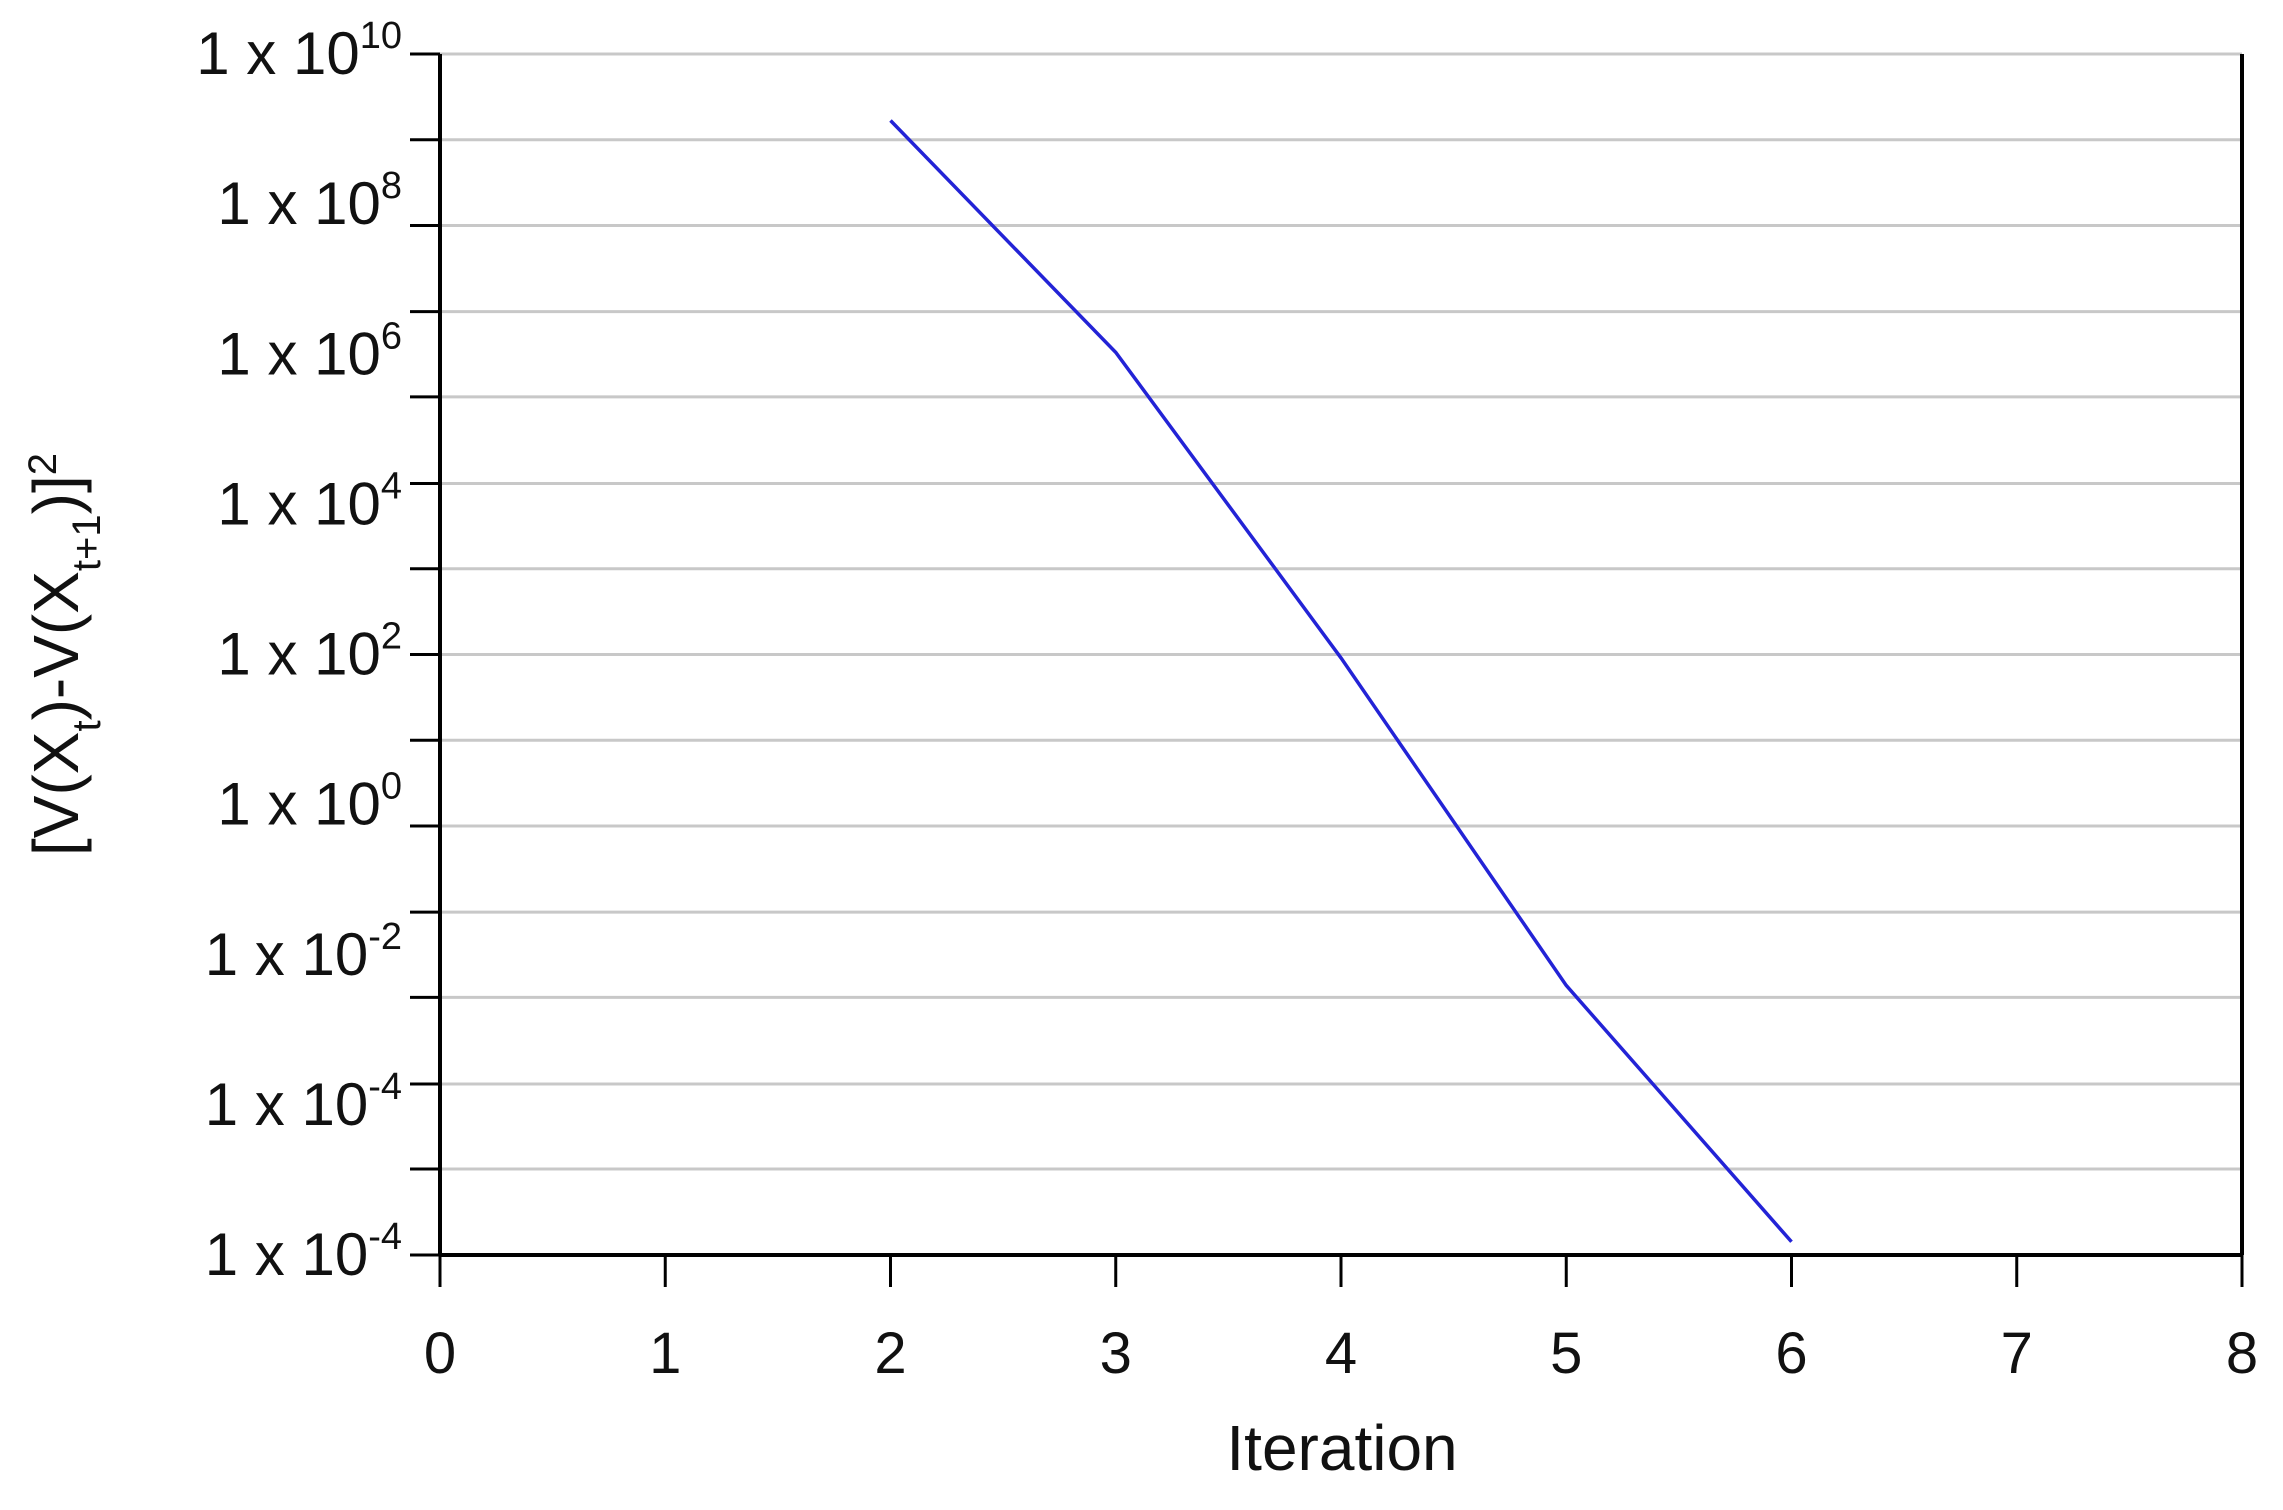 This screenshot has height=1510, width=2283. What do you see at coordinates (87, 725) in the screenshot?
I see `y-axis-label-part: t` at bounding box center [87, 725].